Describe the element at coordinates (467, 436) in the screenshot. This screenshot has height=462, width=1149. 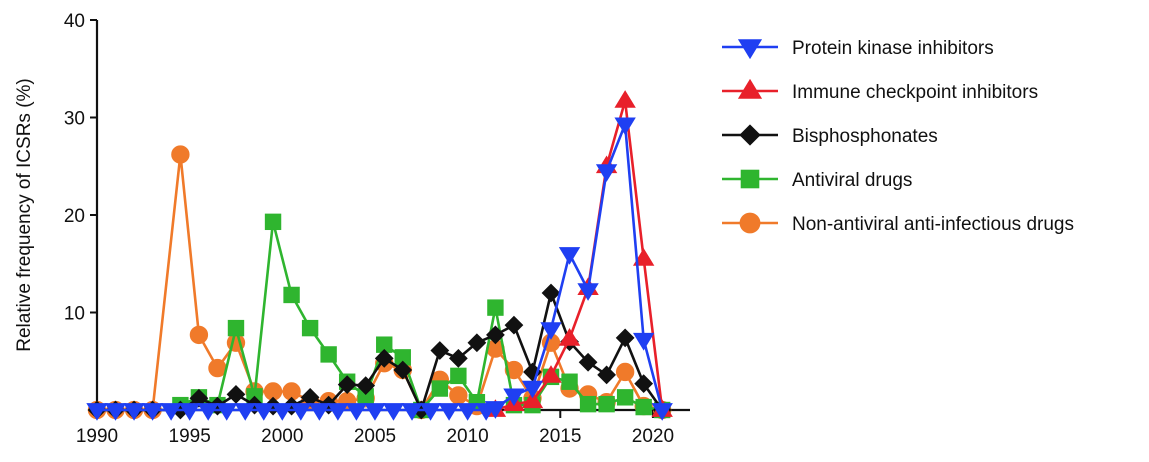
I see `x-tick-label: 2010` at that location.